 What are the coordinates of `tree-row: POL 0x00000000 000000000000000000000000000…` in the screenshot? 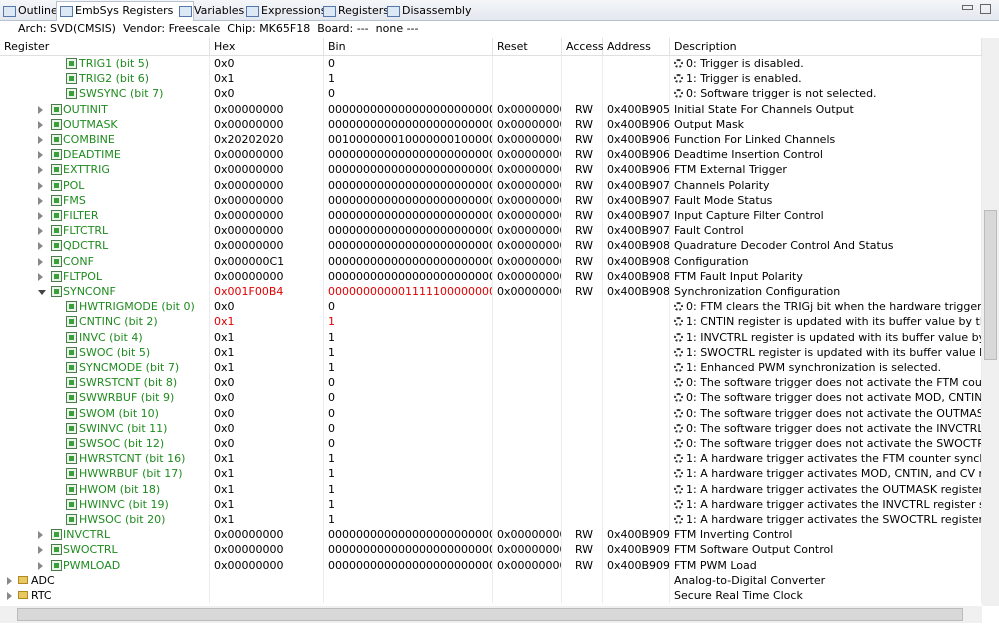 It's located at (491, 185).